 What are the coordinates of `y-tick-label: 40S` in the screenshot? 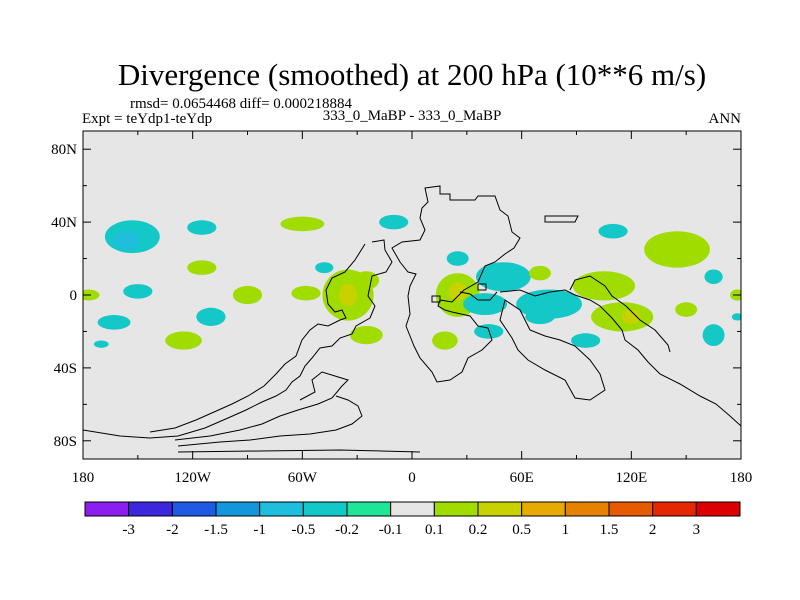 It's located at (65, 369).